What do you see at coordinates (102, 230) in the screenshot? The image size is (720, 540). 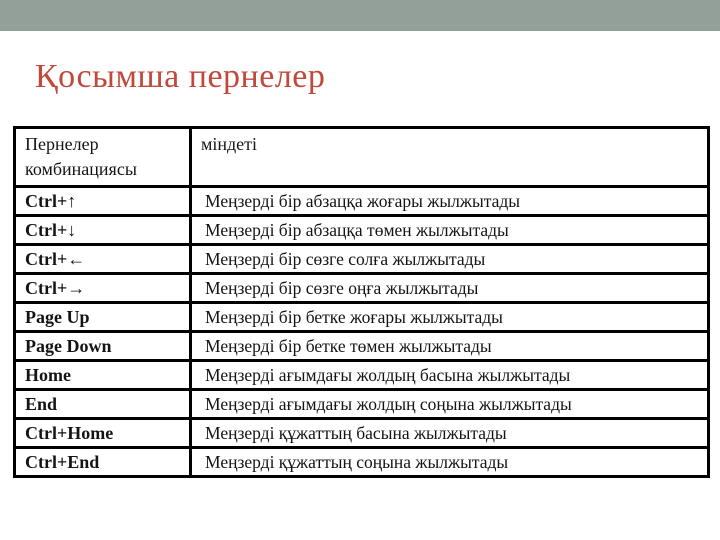 I see `key-cell: Ctrl+↓` at bounding box center [102, 230].